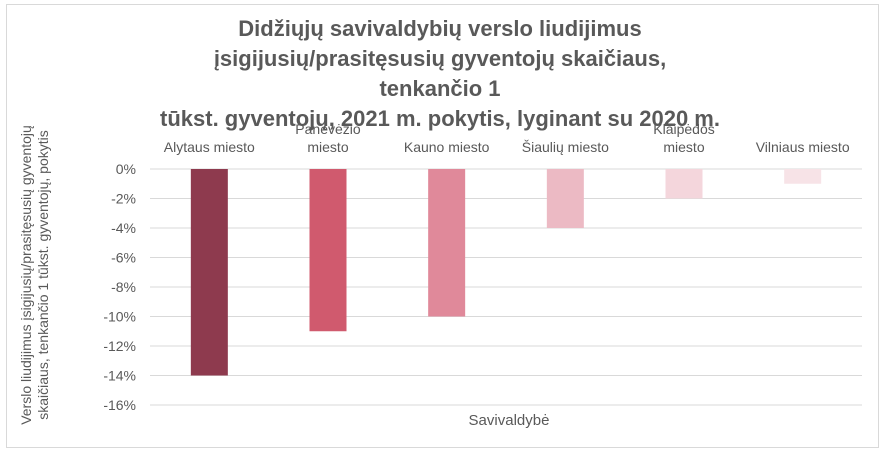 The height and width of the screenshot is (457, 887). Describe the element at coordinates (119, 376) in the screenshot. I see `y-tick-label: -14%` at that location.